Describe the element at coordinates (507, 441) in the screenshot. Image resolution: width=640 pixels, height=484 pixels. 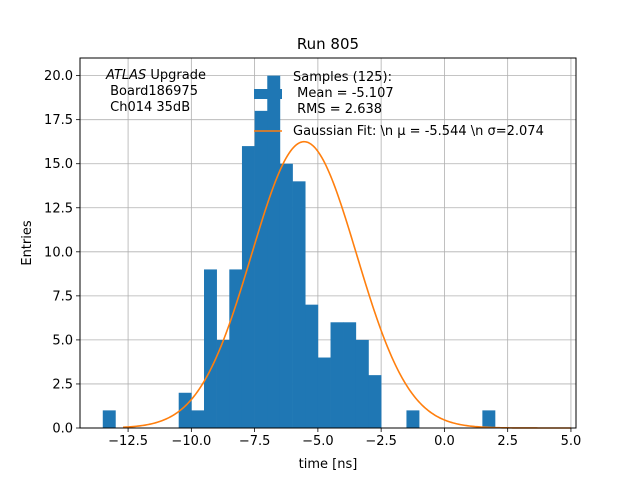
I see `x-tick-label: 2.5` at that location.